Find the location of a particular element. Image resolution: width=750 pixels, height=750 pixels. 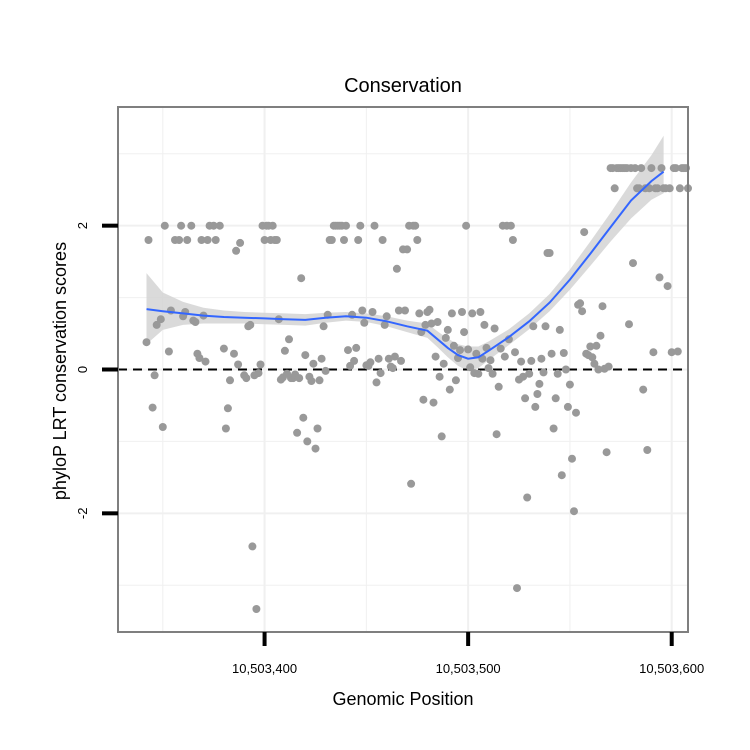

y-tick-label: -2 is located at coordinates (82, 514).